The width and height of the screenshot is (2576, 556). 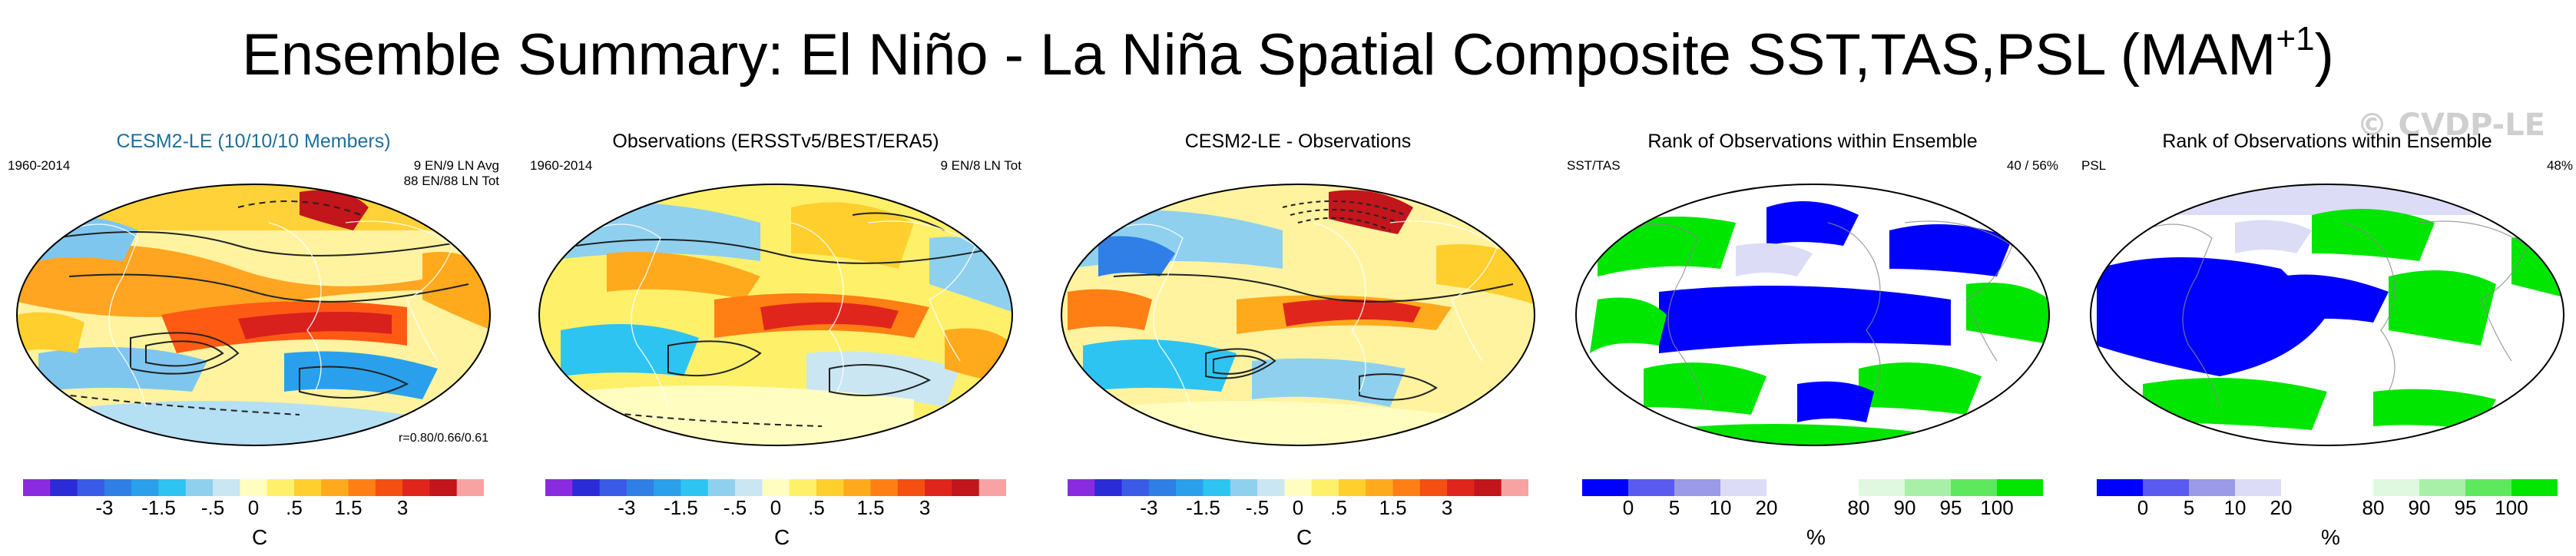 What do you see at coordinates (2327, 141) in the screenshot?
I see `panel-title: Rank of Observations within Ensemble` at bounding box center [2327, 141].